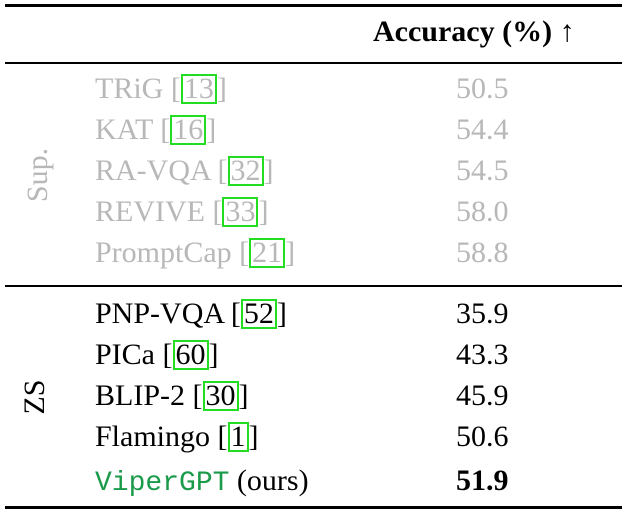 This screenshot has height=513, width=627. Describe the element at coordinates (190, 355) in the screenshot. I see `citation-link: 60` at that location.